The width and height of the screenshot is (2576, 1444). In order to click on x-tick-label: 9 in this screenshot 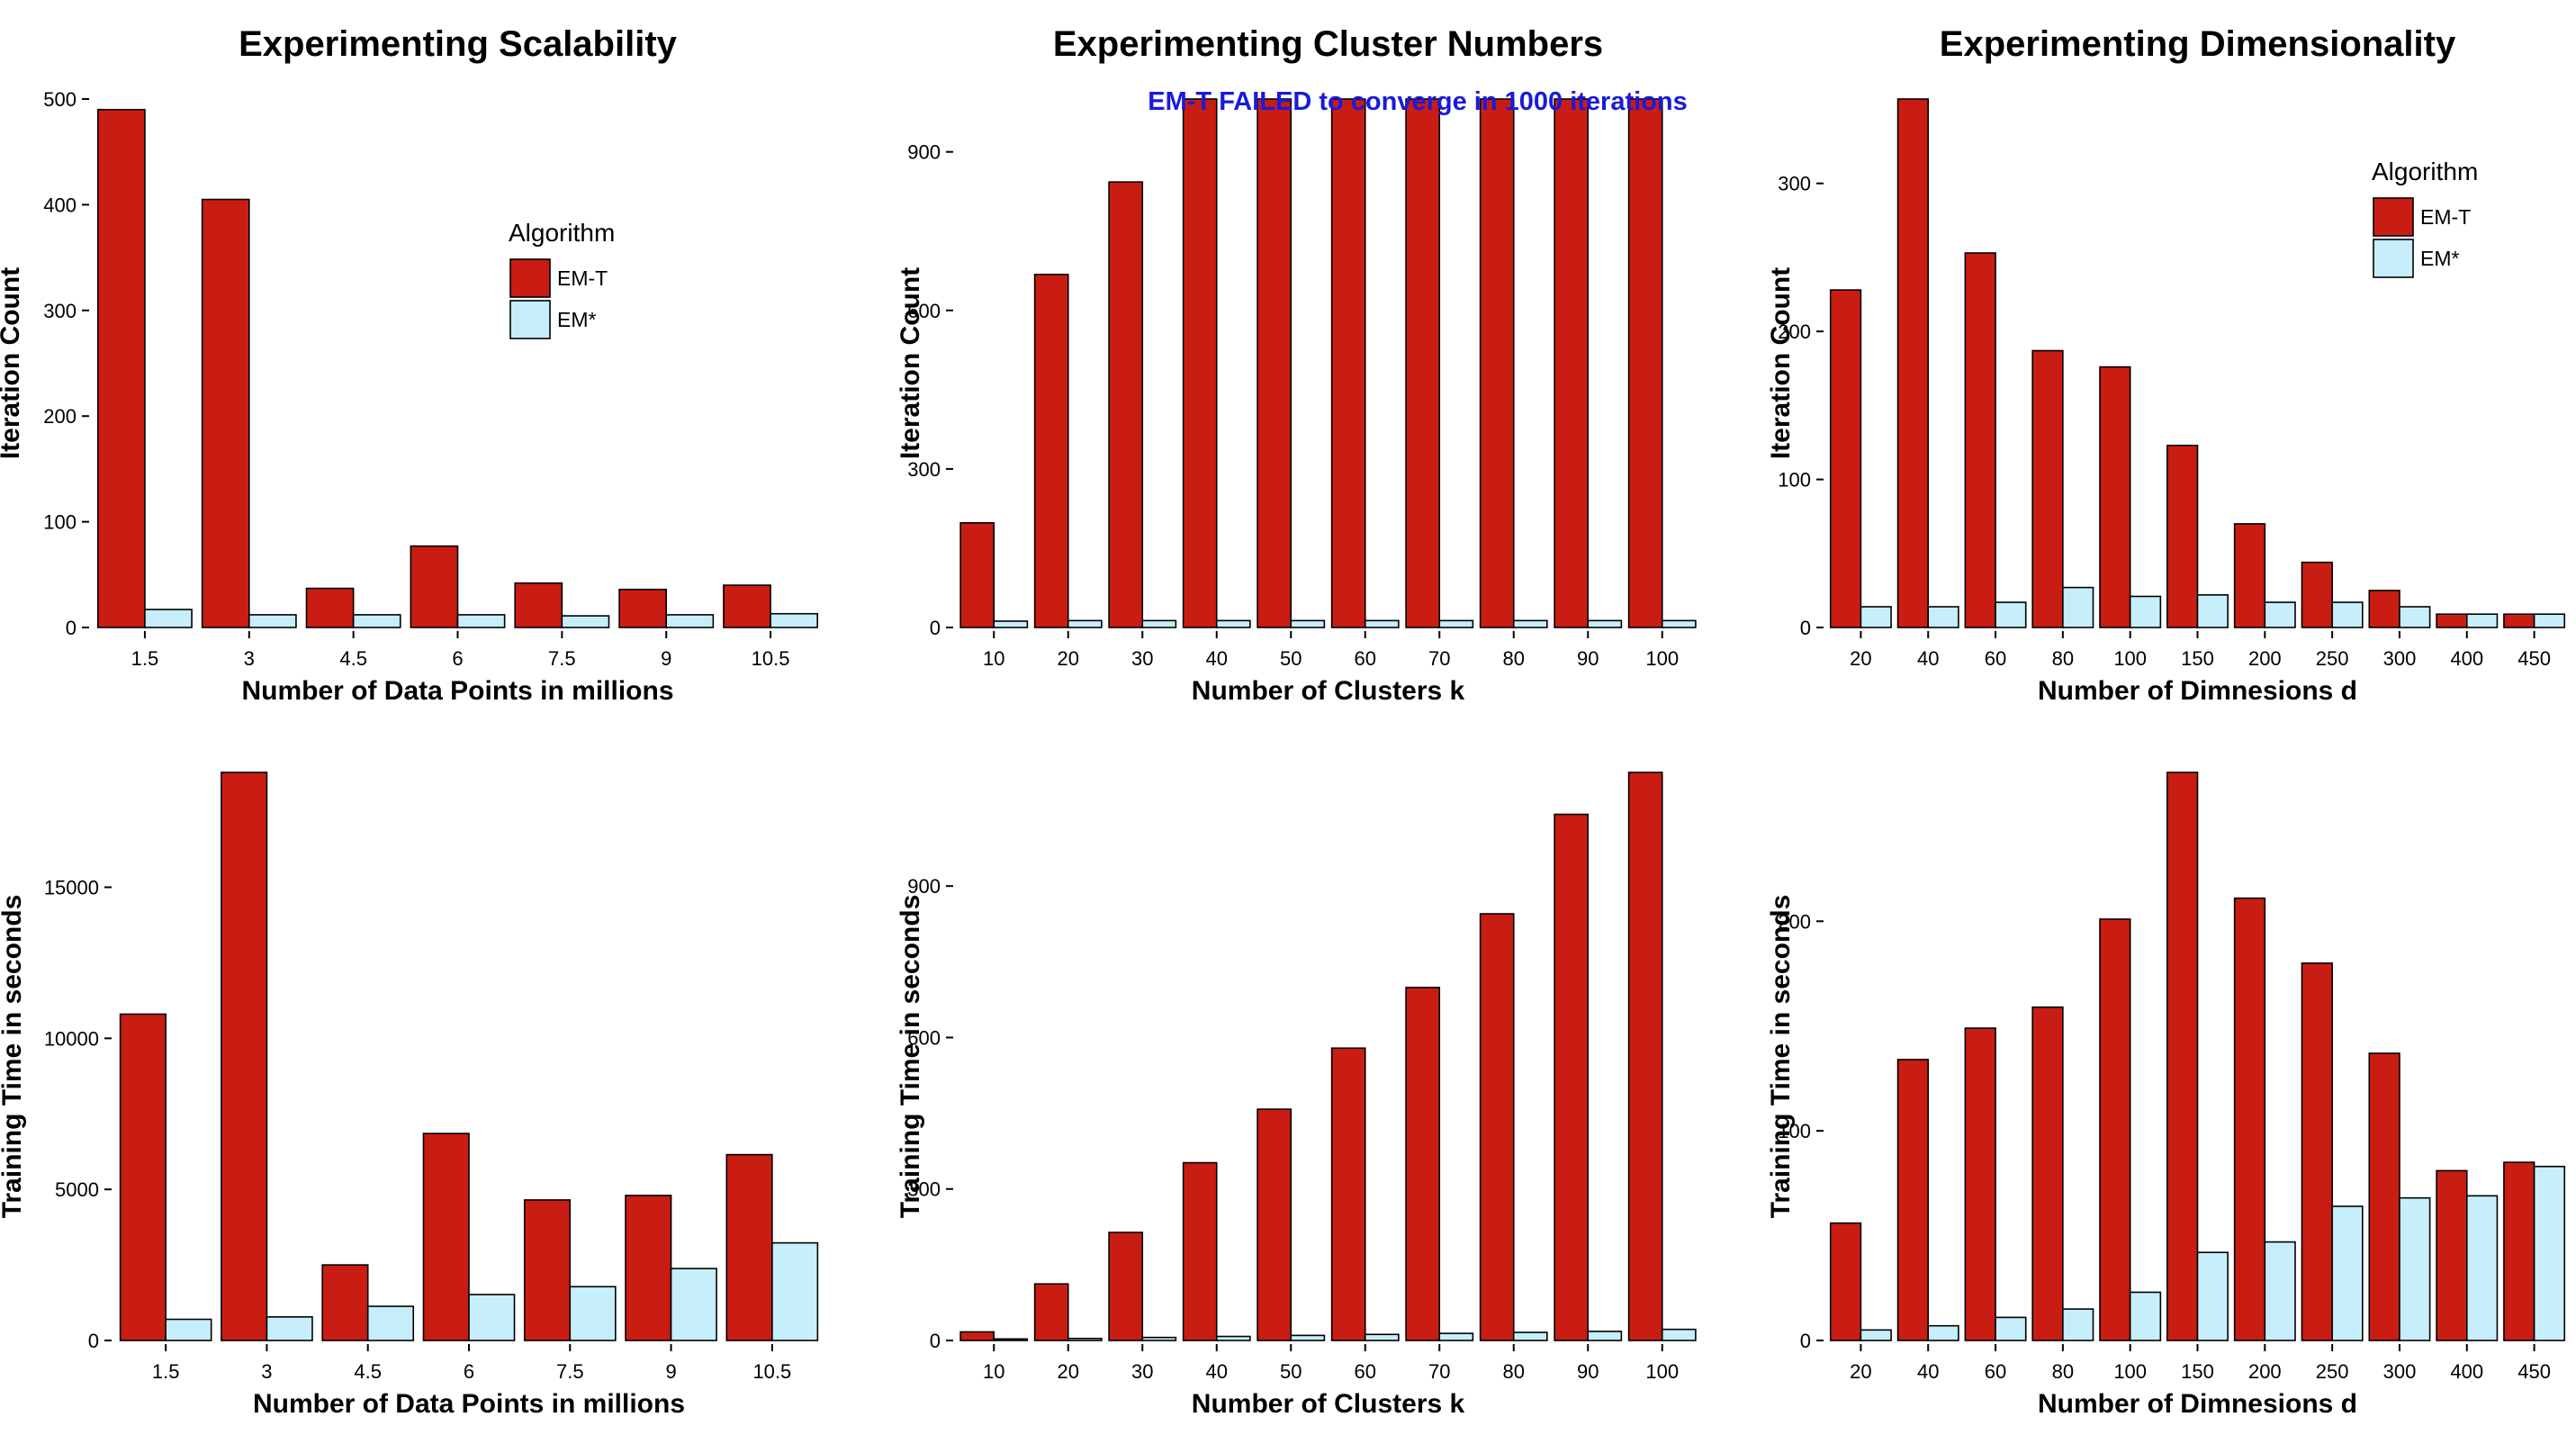, I will do `click(666, 658)`.